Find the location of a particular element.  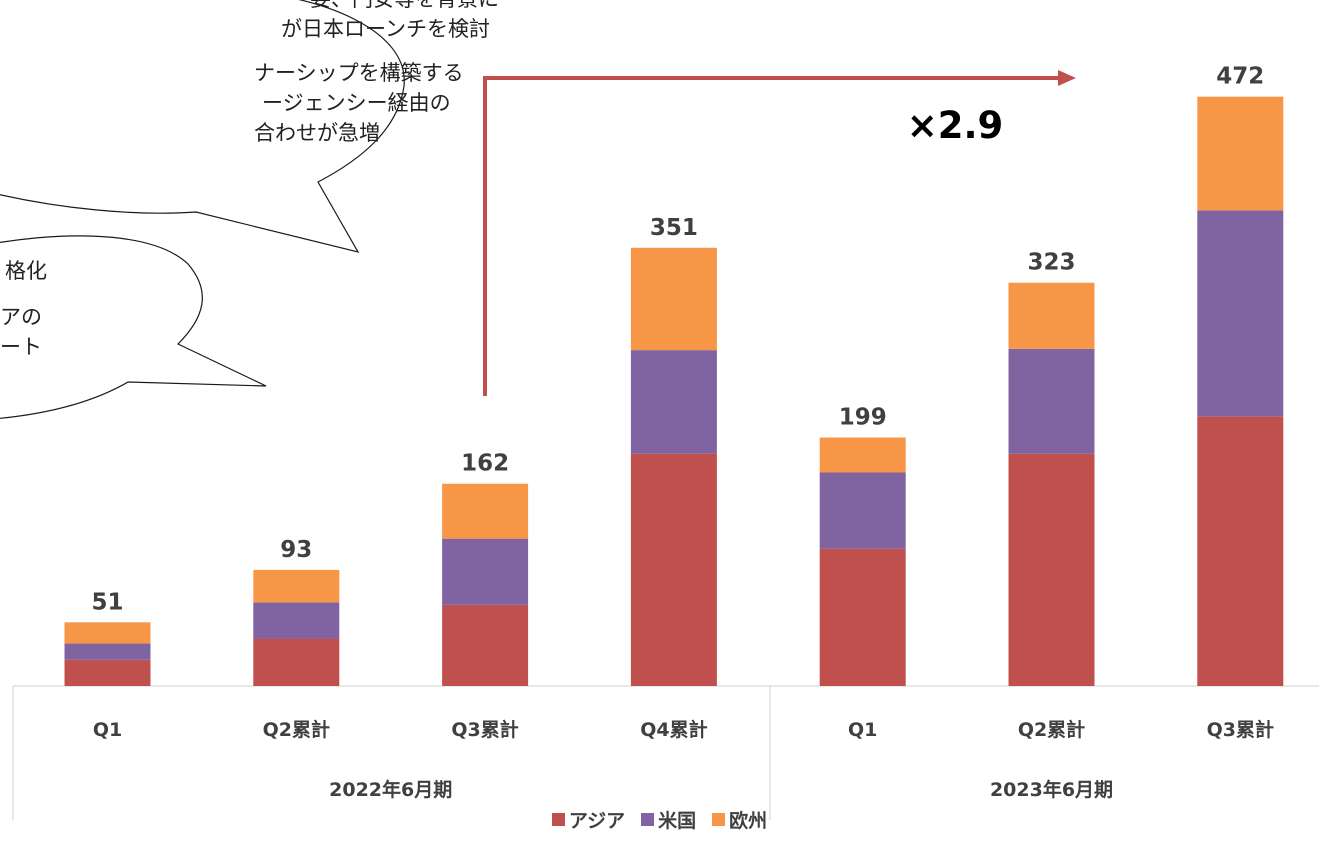

legend-item-asia: アジア is located at coordinates (588, 819).